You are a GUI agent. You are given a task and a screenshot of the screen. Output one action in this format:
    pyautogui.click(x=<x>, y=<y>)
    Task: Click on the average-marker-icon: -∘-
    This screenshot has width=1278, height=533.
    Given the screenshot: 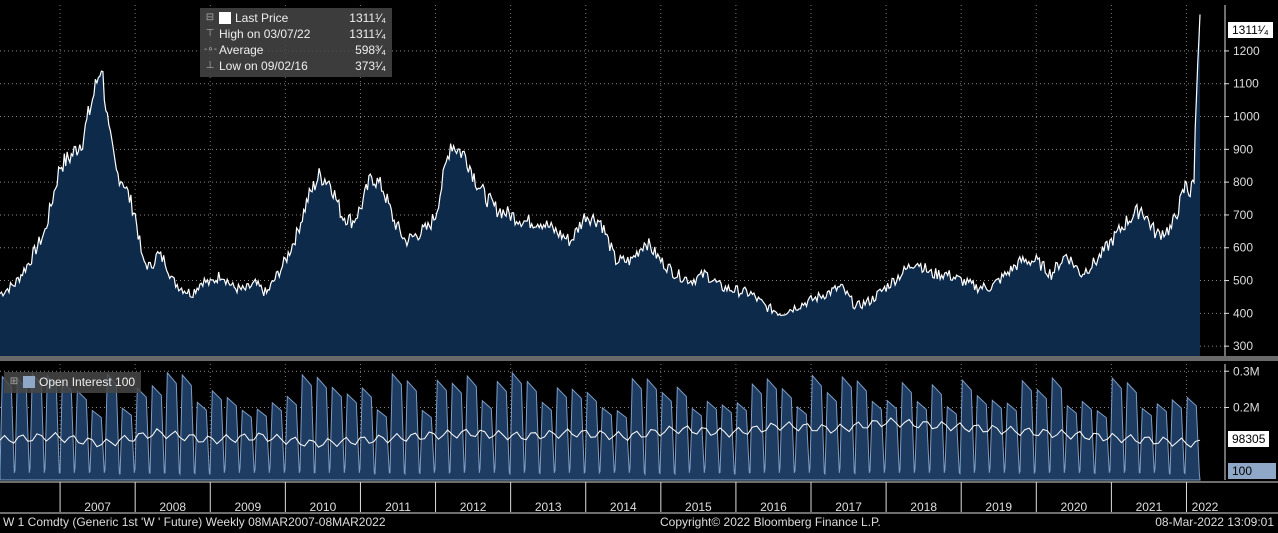 What is the action you would take?
    pyautogui.click(x=210, y=49)
    